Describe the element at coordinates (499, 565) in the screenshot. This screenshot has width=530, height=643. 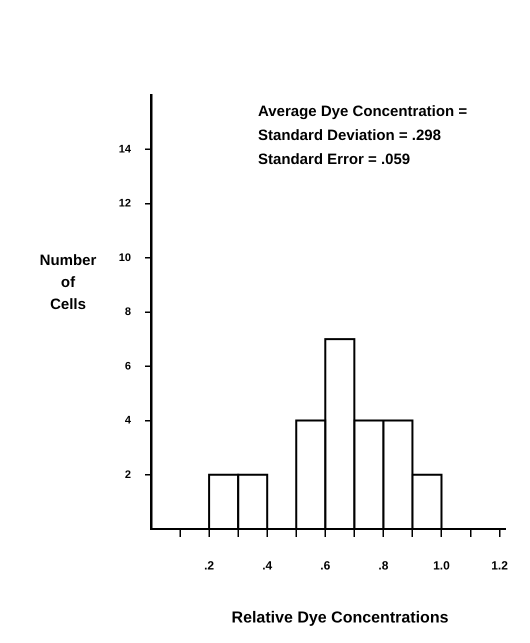
I see `x-tick-label: 1.2` at that location.